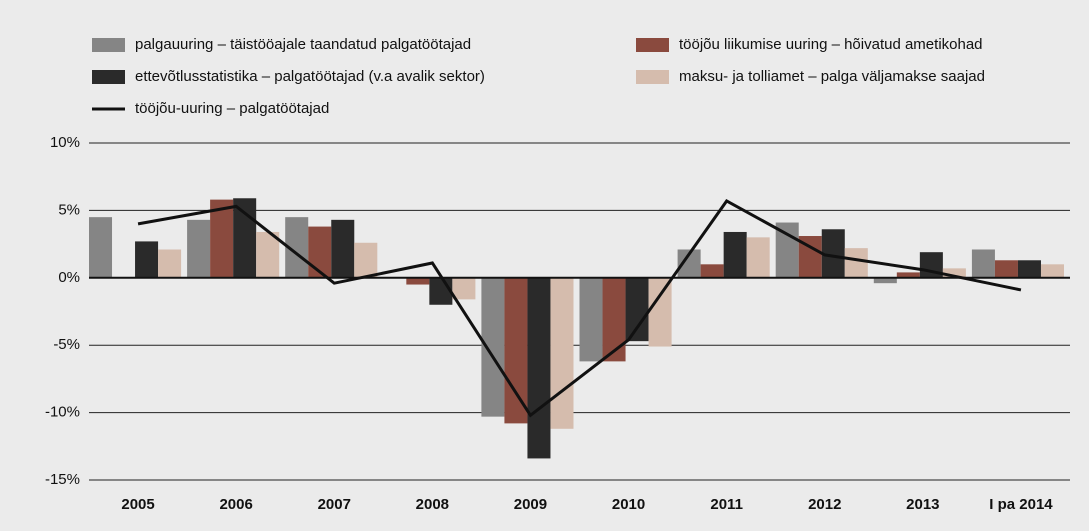 The height and width of the screenshot is (531, 1089). Describe the element at coordinates (628, 504) in the screenshot. I see `x-tick-label: 2010` at that location.